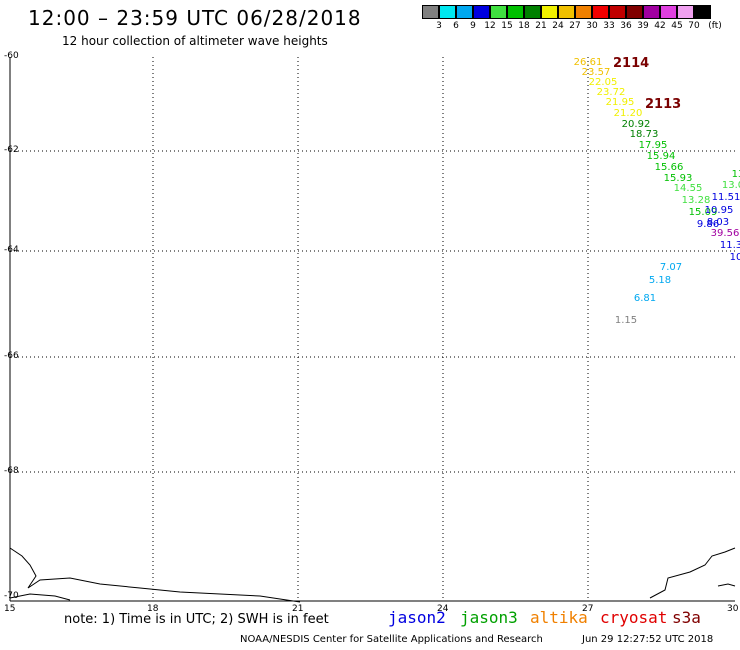  I want to click on longitude-label: 18, so click(153, 609).